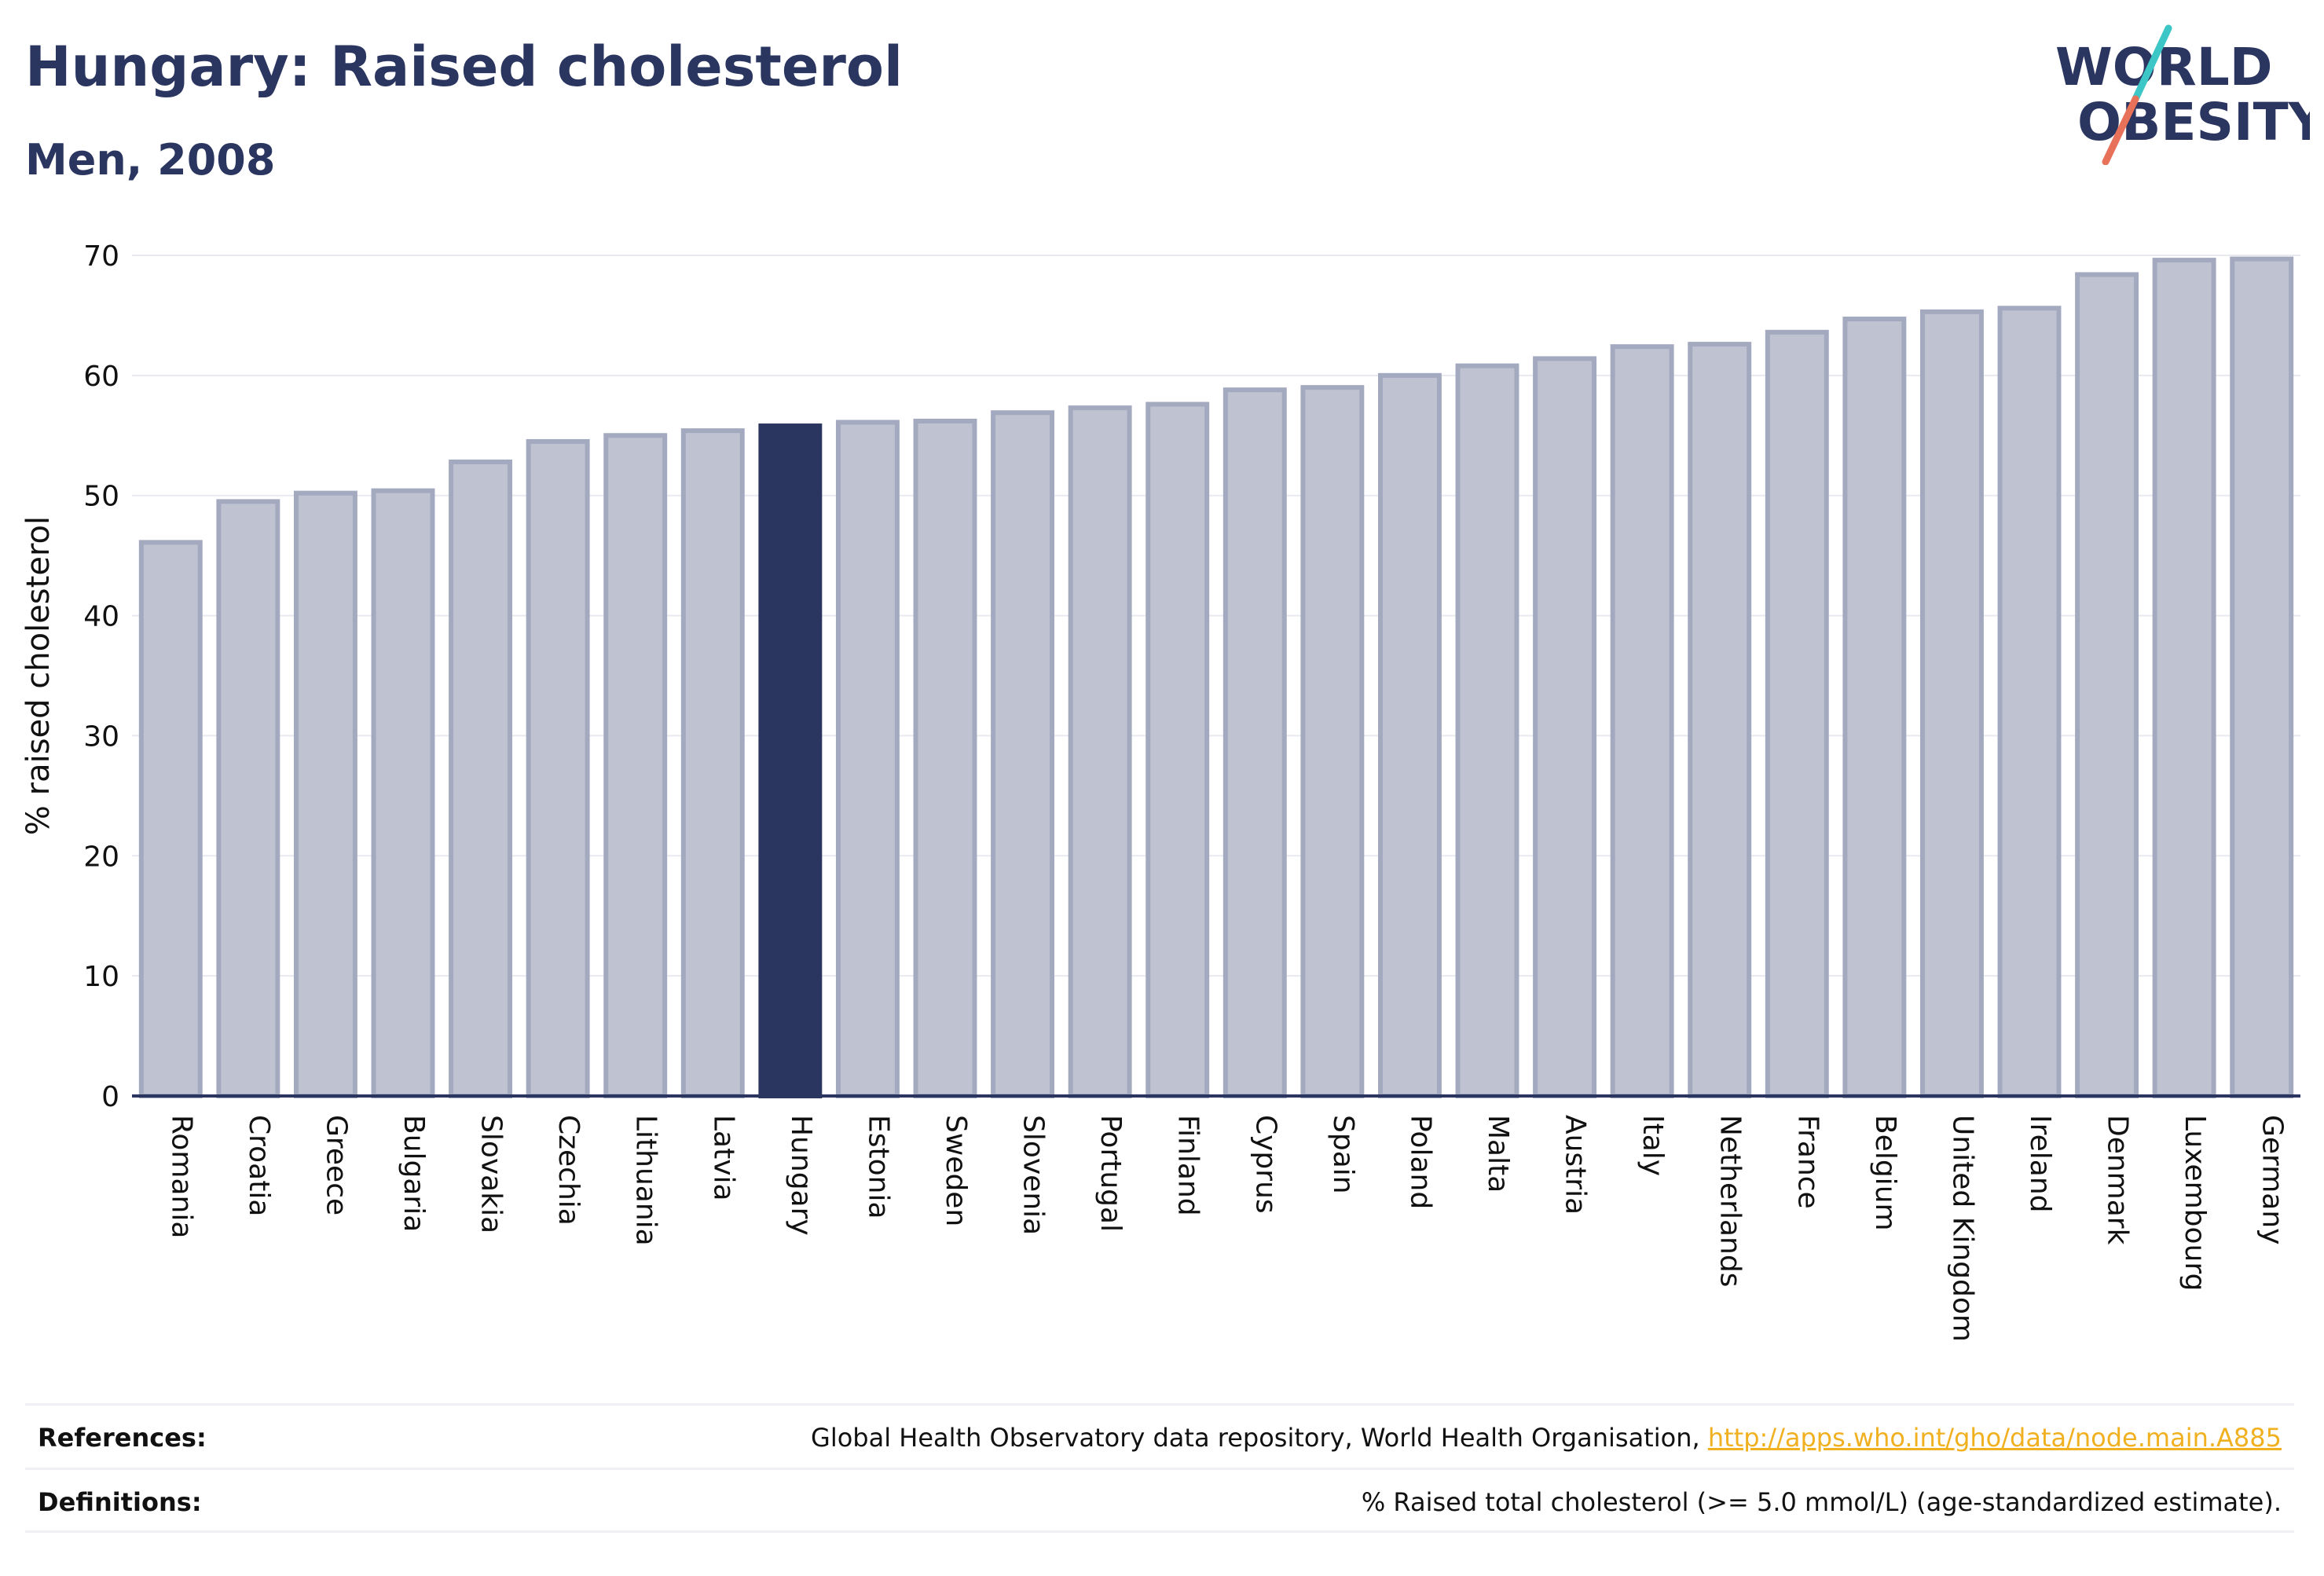 The height and width of the screenshot is (1576, 2324). What do you see at coordinates (1409, 735) in the screenshot?
I see `bar-poland` at bounding box center [1409, 735].